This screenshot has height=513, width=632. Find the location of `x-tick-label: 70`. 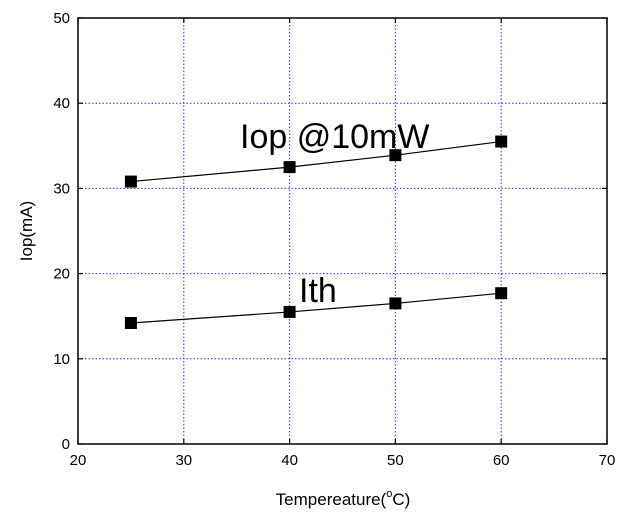

x-tick-label: 70 is located at coordinates (607, 460).